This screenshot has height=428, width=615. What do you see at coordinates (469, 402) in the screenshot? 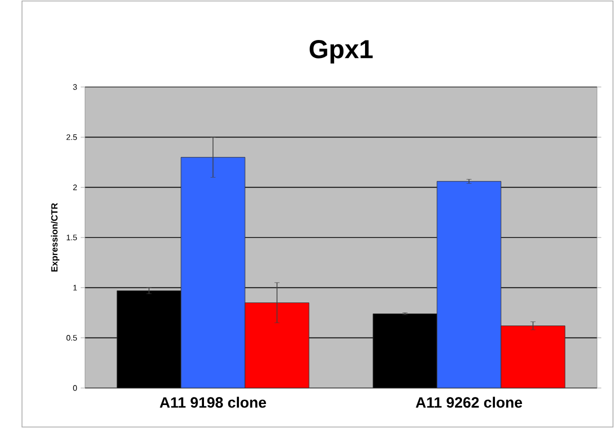
I see `x-tick-label: A11 9262 clone` at bounding box center [469, 402].